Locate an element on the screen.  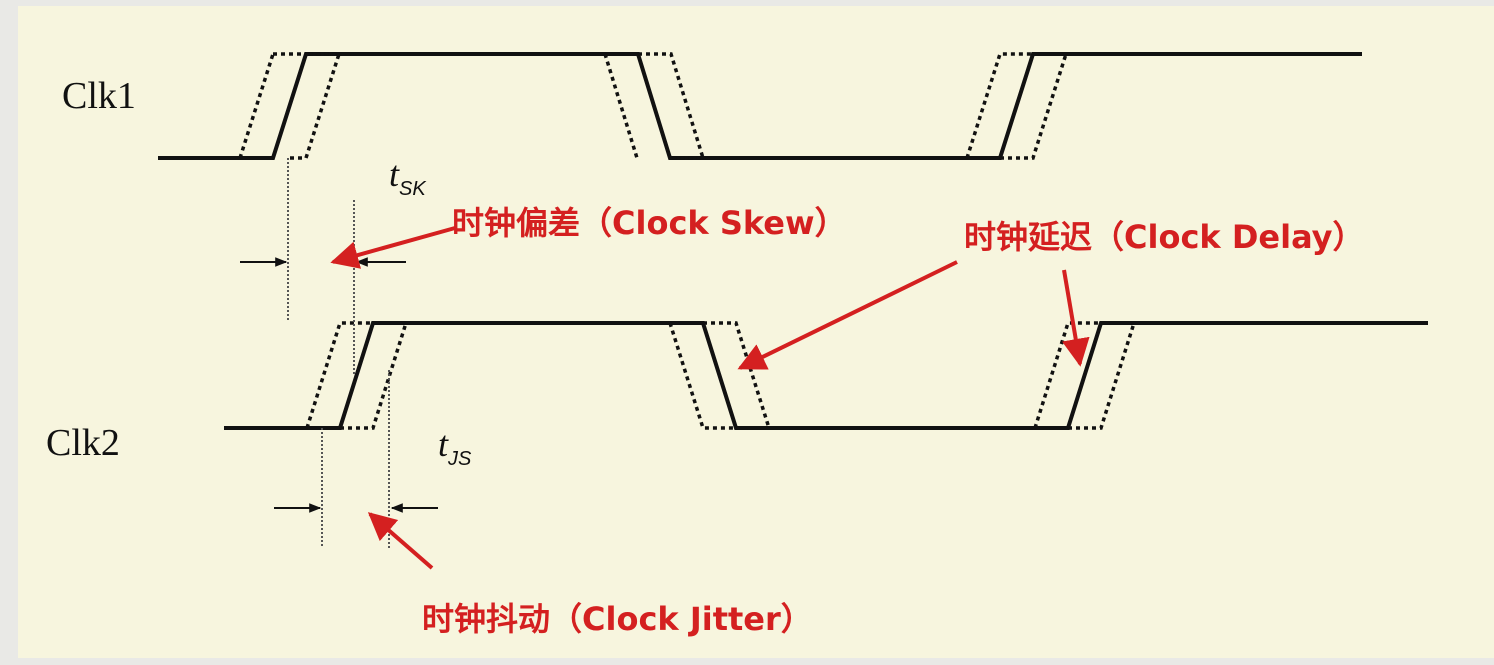
clk1-label: Clk1 is located at coordinates (99, 96).